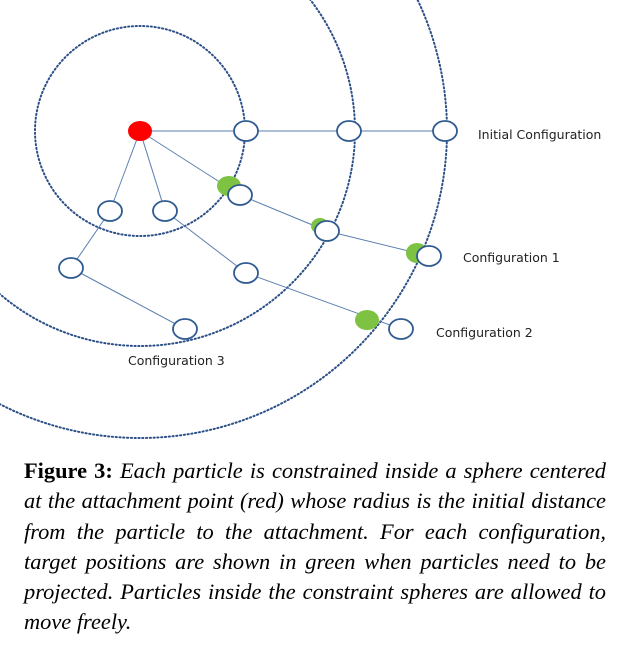 Image resolution: width=644 pixels, height=662 pixels. Describe the element at coordinates (176, 360) in the screenshot. I see `label-configuration-3: Configuration 3` at that location.